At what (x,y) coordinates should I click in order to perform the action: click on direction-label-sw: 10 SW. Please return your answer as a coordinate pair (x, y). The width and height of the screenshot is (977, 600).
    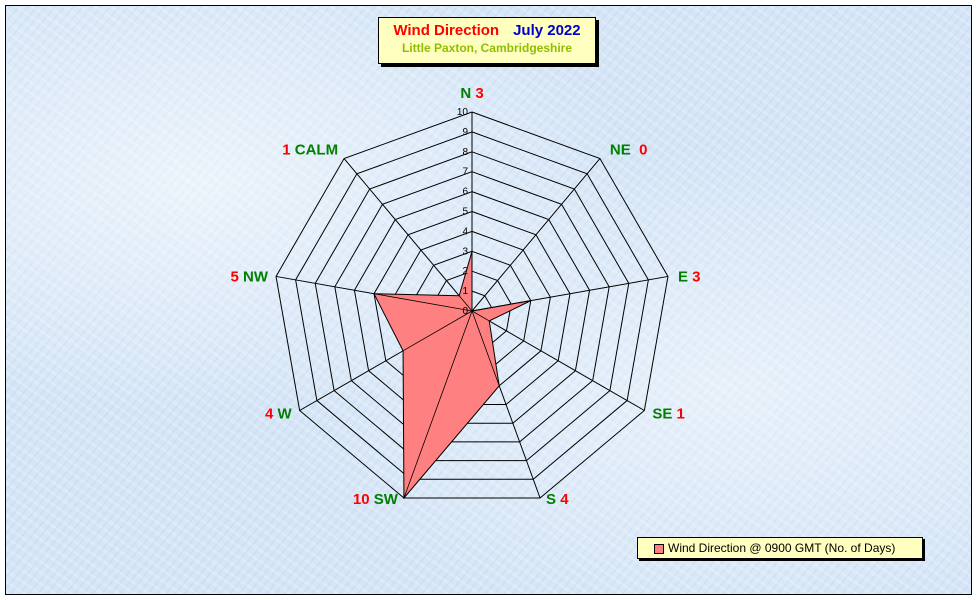
    Looking at the image, I should click on (376, 499).